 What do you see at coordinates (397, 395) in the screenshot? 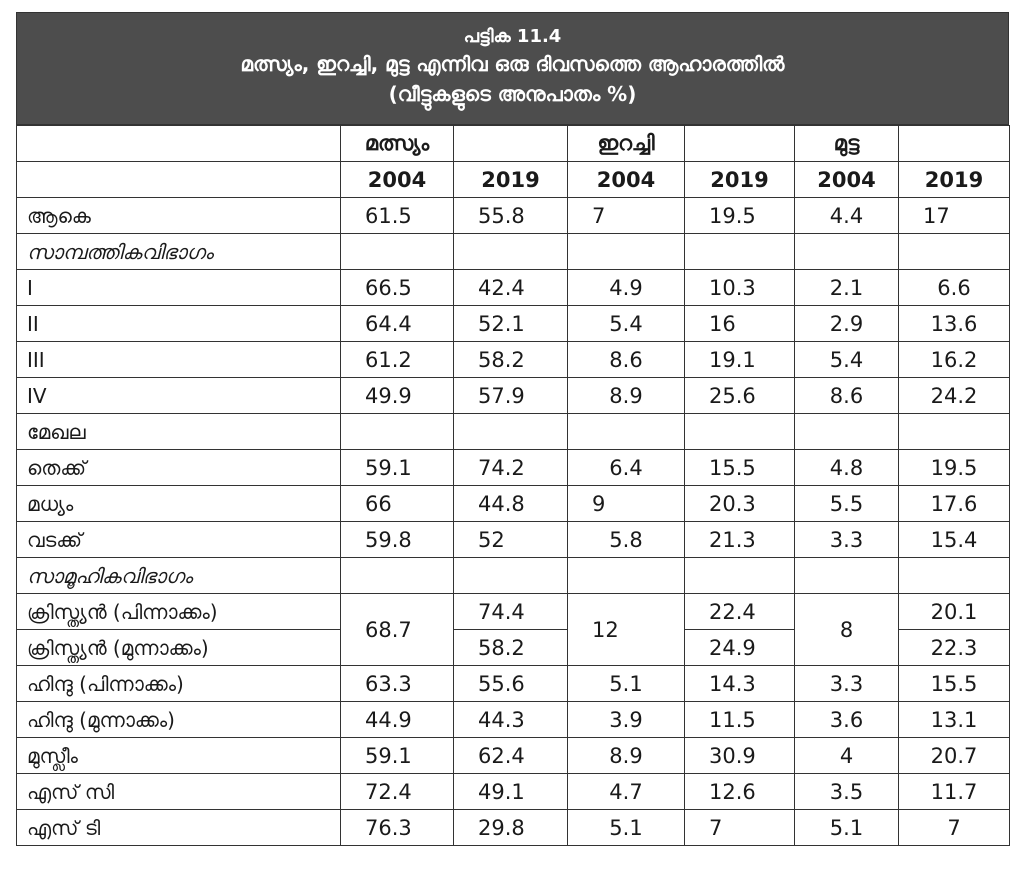
I see `cell-value: 49.9` at bounding box center [397, 395].